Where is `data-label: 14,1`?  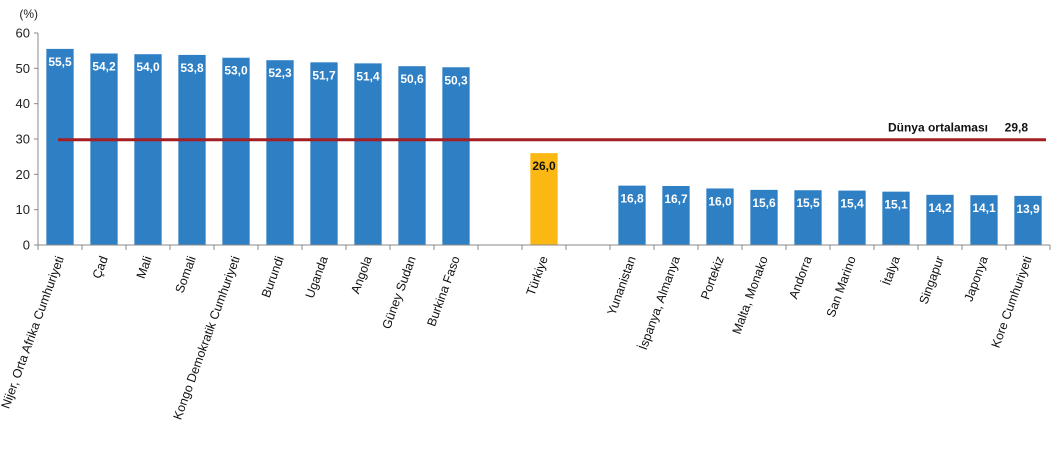
data-label: 14,1 is located at coordinates (984, 208).